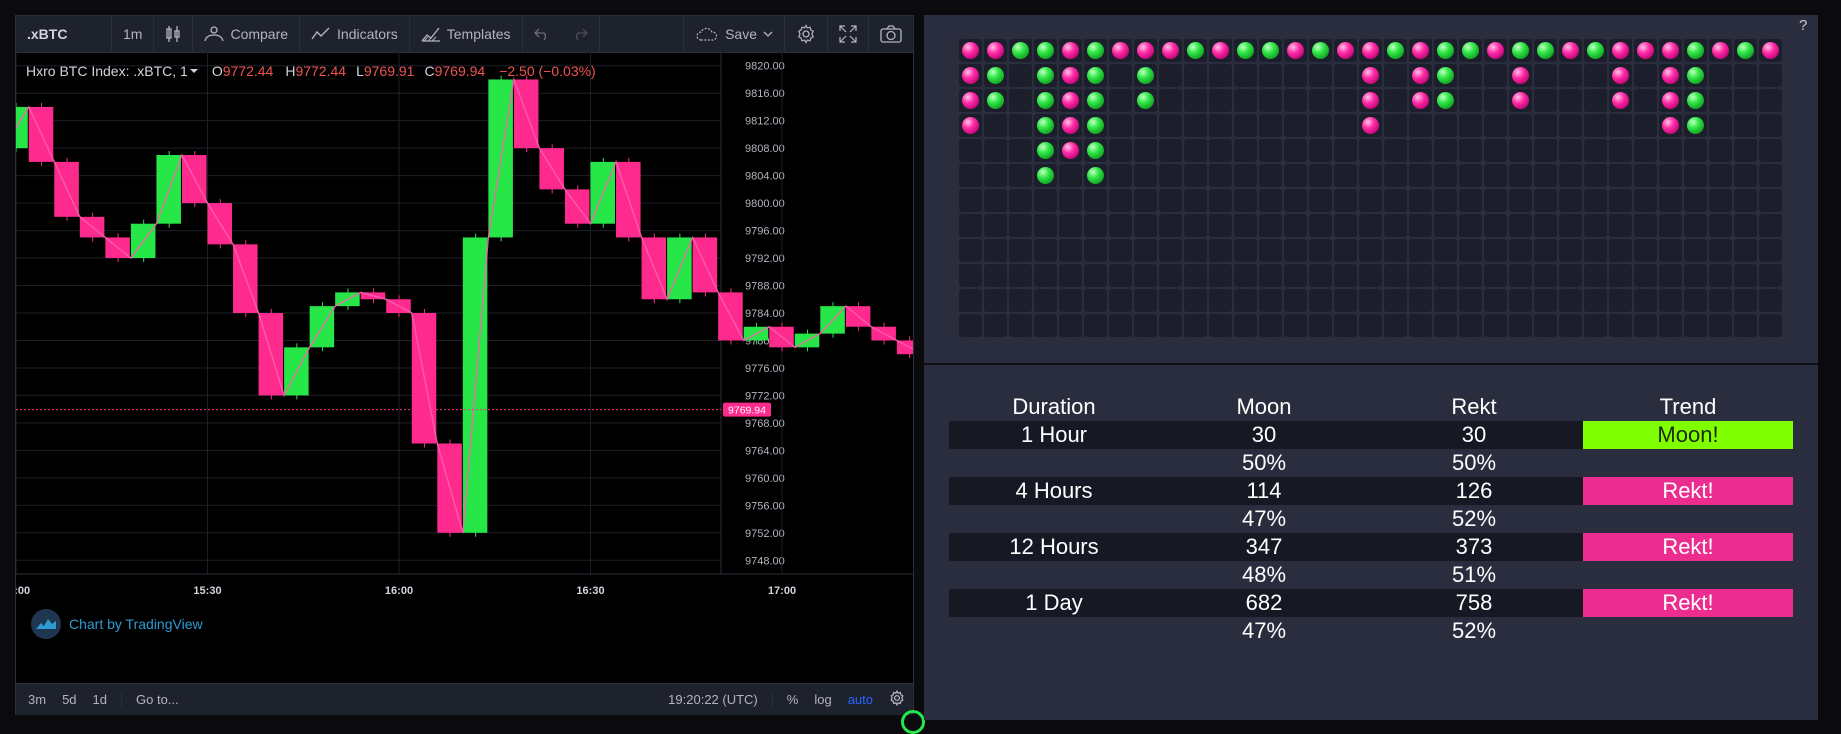  What do you see at coordinates (355, 34) in the screenshot?
I see `indicators-button: Indicators` at bounding box center [355, 34].